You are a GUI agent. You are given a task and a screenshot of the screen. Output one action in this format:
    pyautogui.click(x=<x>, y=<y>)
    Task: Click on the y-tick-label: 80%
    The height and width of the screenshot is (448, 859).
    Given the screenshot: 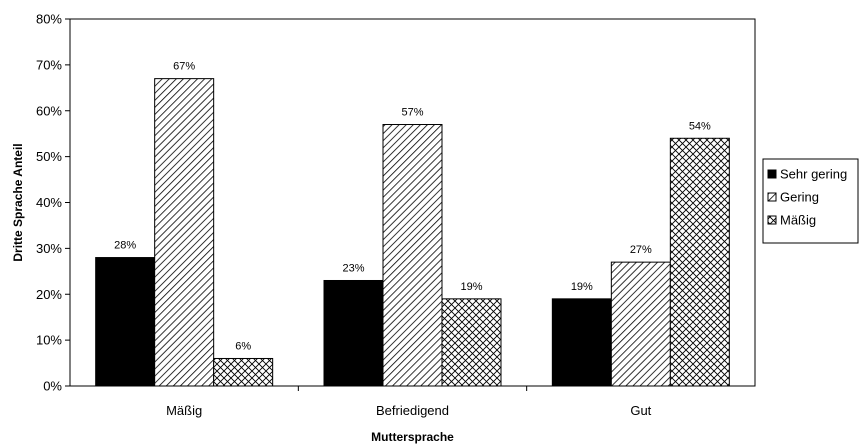 What is the action you would take?
    pyautogui.click(x=49, y=19)
    